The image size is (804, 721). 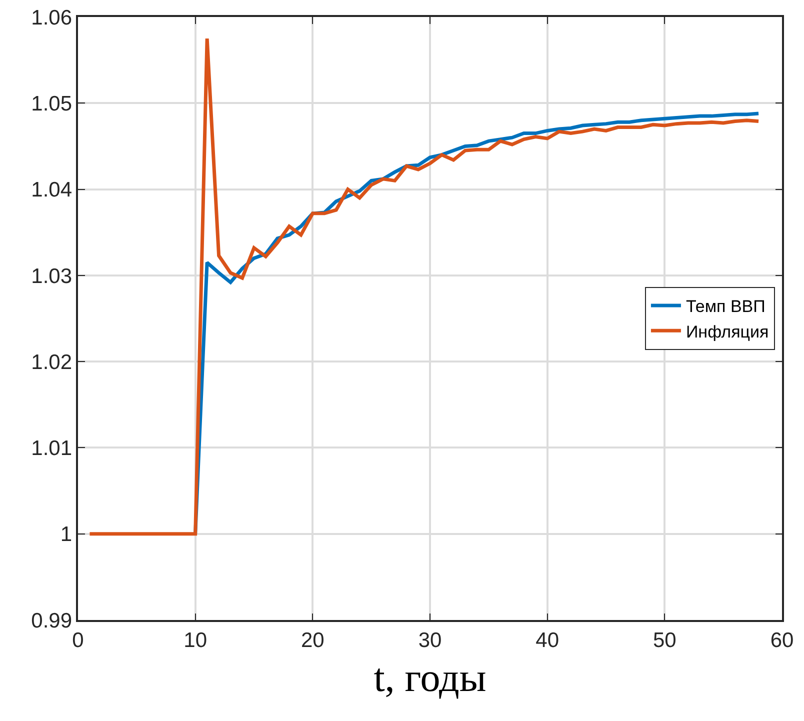 What do you see at coordinates (430, 640) in the screenshot?
I see `x-tick-label: 30` at bounding box center [430, 640].